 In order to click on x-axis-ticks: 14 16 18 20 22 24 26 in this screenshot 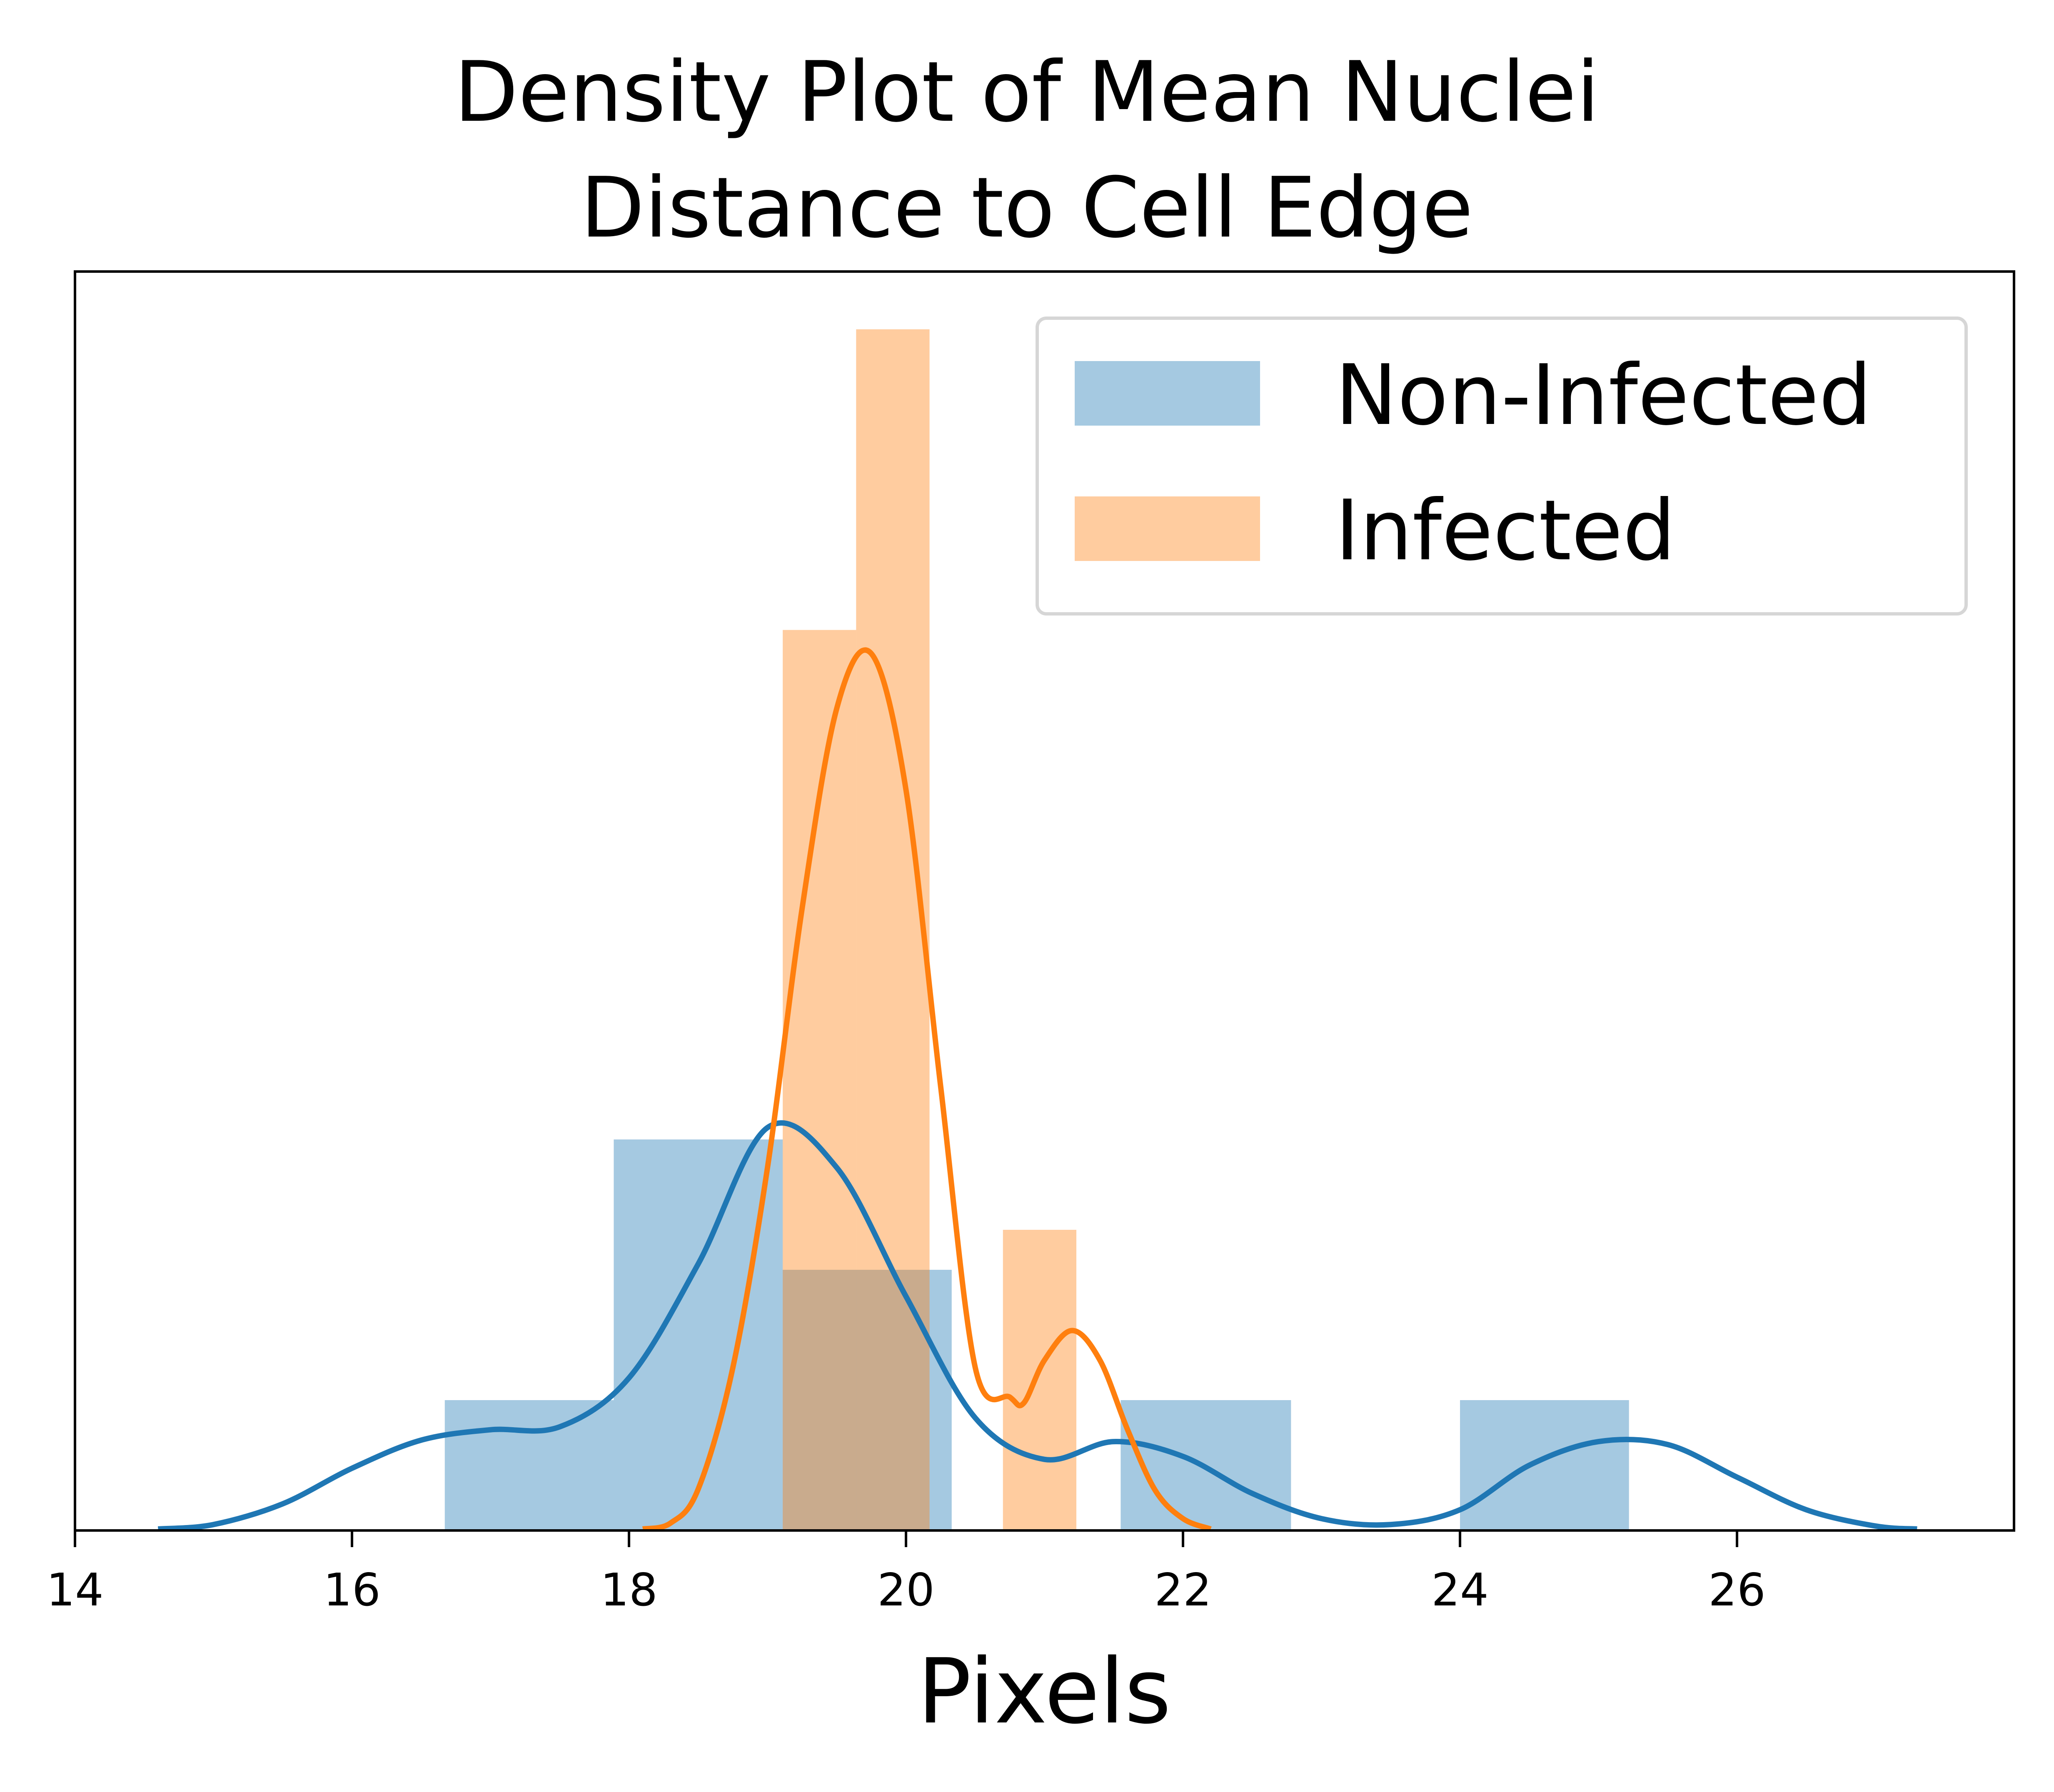, I will do `click(906, 1573)`.